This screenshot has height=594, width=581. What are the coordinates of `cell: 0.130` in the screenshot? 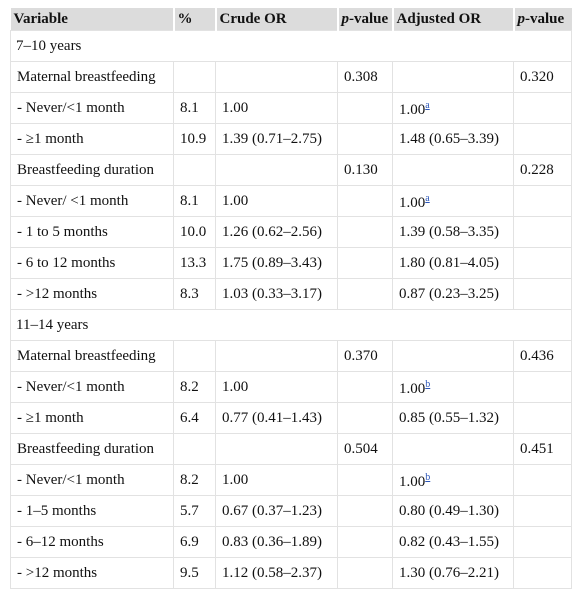 It's located at (365, 170).